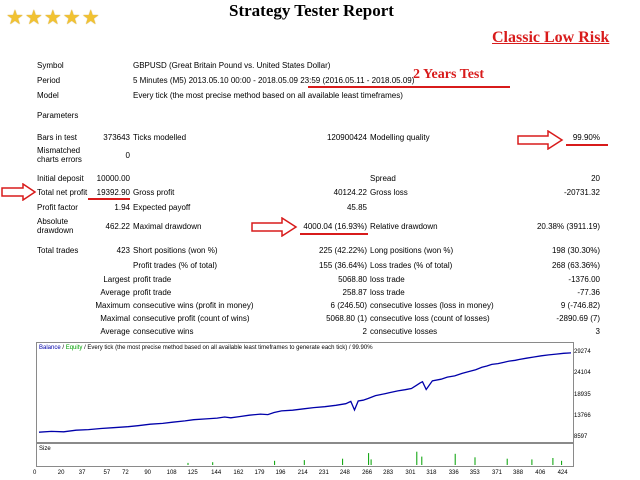  Describe the element at coordinates (238, 473) in the screenshot. I see `x-tick-label: 162` at that location.